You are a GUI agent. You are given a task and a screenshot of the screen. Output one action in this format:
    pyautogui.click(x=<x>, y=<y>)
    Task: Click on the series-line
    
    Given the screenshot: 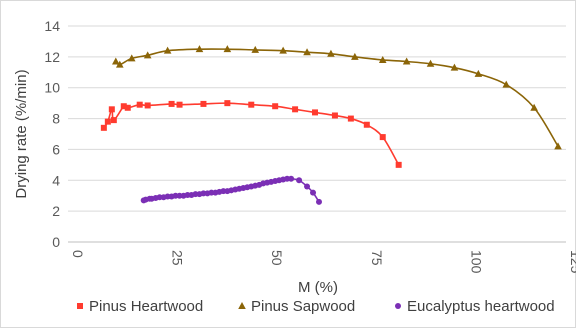 What is the action you would take?
    pyautogui.click(x=251, y=134)
    